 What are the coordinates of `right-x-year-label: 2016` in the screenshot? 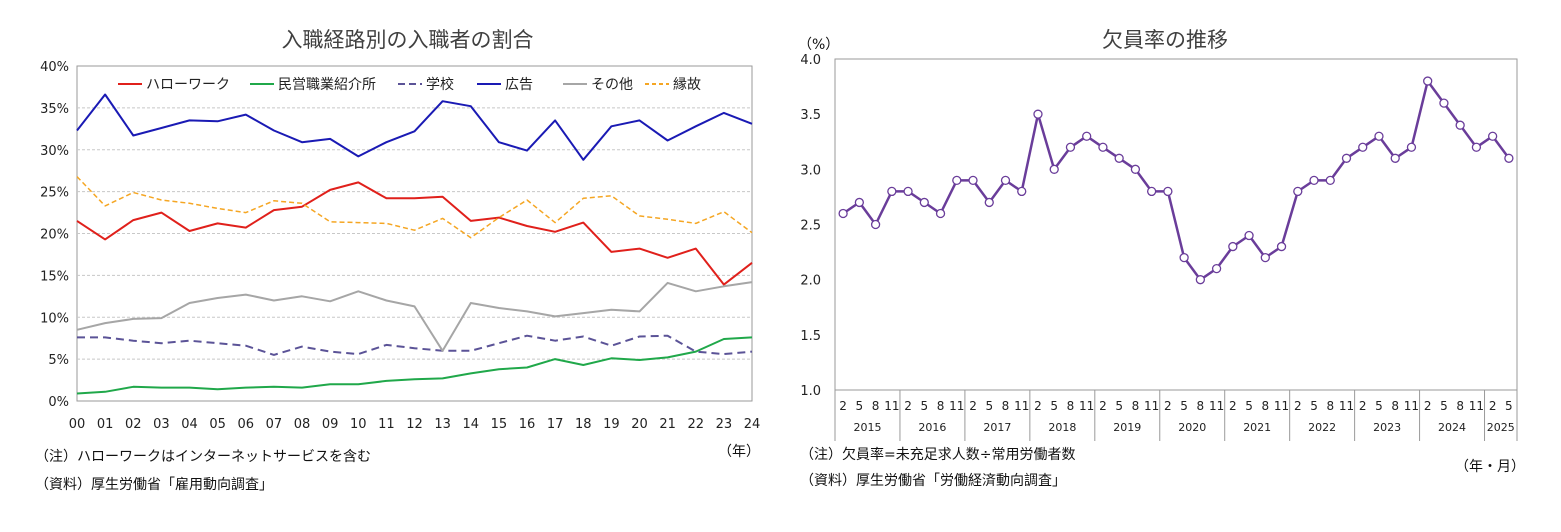 It's located at (932, 427).